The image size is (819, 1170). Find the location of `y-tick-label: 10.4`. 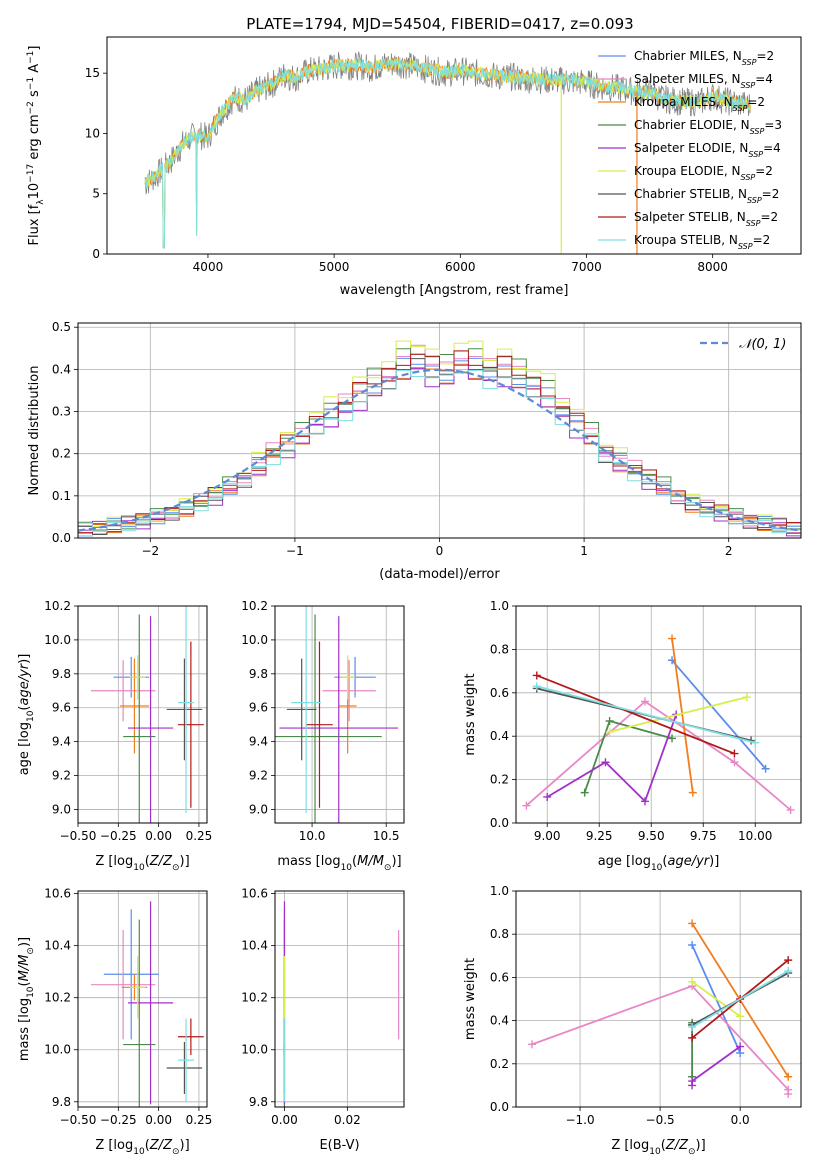

y-tick-label: 10.4 is located at coordinates (254, 946).